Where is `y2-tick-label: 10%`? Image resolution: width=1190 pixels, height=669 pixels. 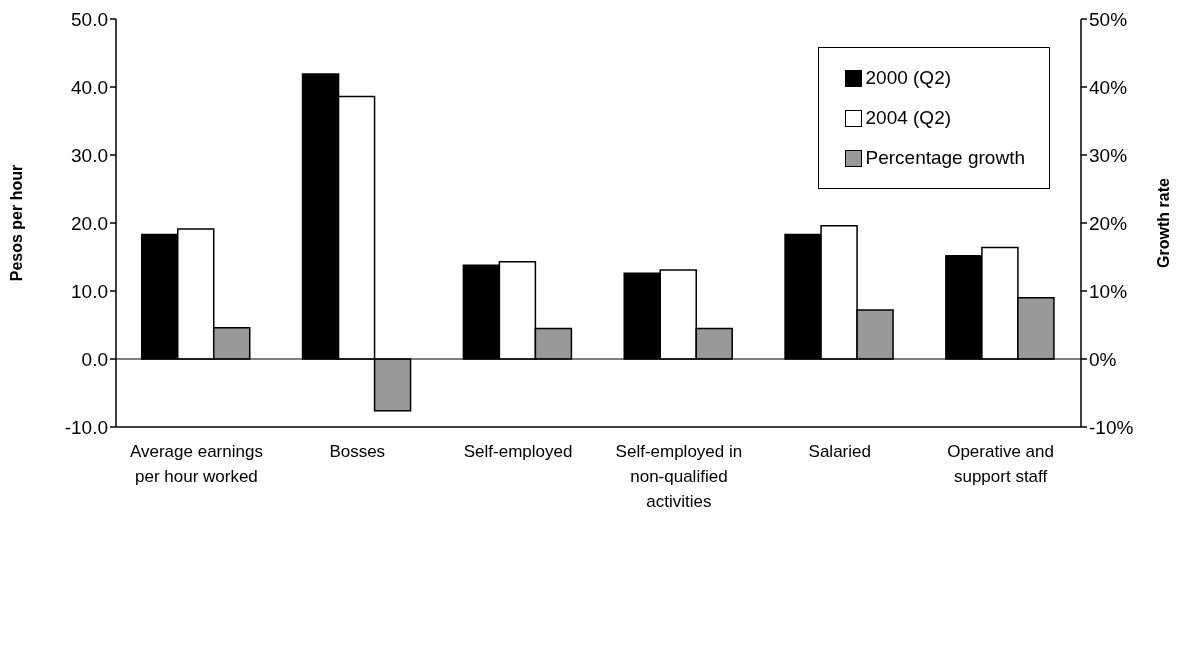 y2-tick-label: 10% is located at coordinates (1108, 291).